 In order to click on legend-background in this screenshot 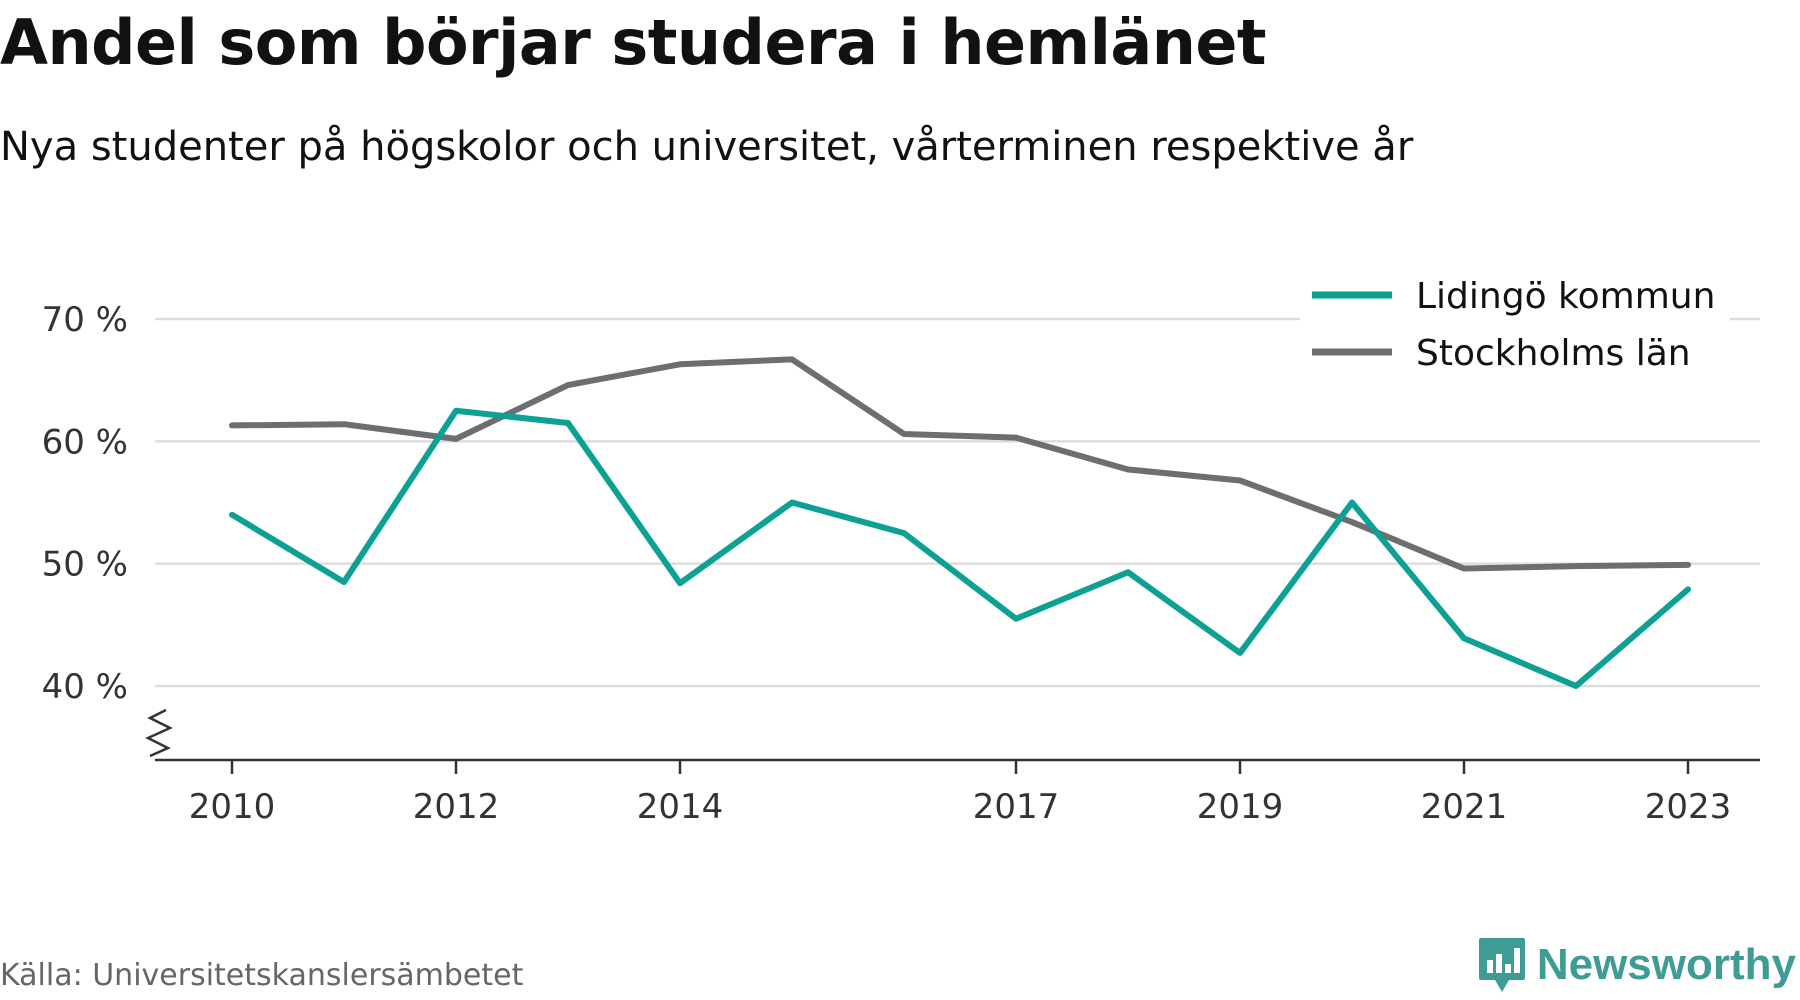, I will do `click(1515, 326)`.